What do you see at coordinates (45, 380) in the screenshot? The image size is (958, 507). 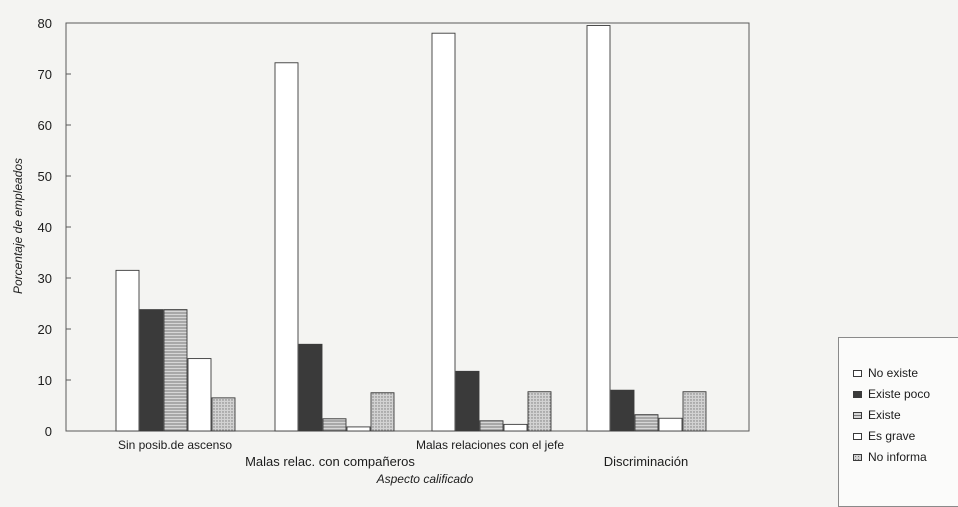 I see `y-tick-label: 10` at bounding box center [45, 380].